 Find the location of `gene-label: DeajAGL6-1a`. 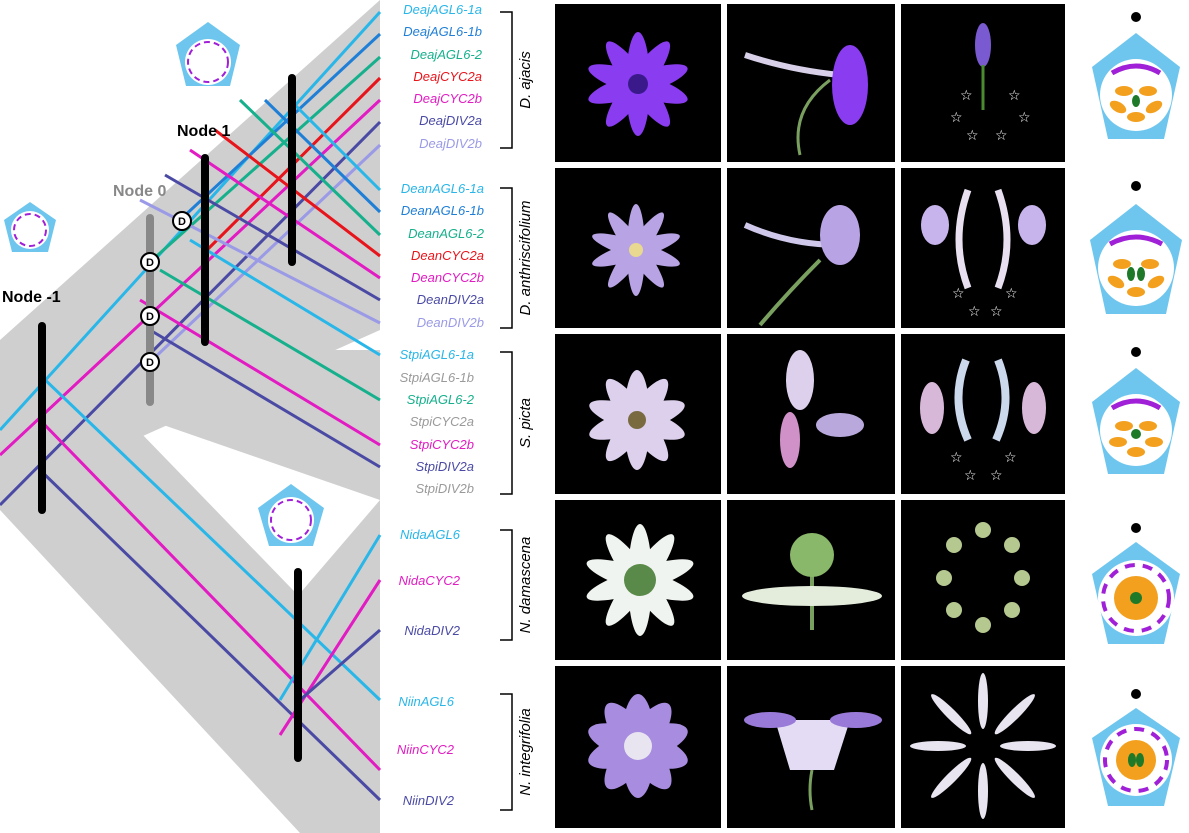

gene-label: DeajAGL6-1a is located at coordinates (442, 9).